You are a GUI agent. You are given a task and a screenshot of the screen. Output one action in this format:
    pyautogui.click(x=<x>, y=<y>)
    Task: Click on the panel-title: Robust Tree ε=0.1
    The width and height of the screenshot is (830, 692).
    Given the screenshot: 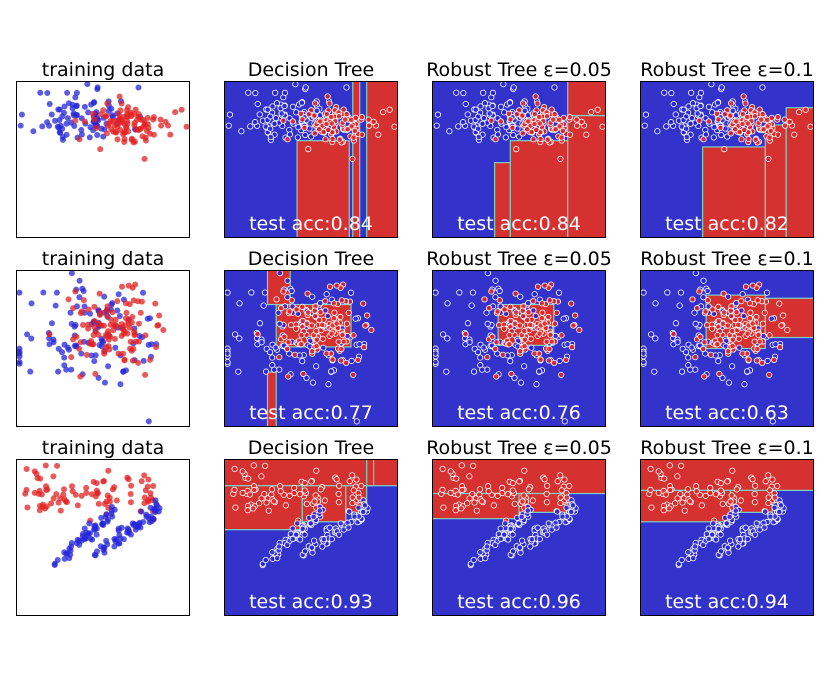 What is the action you would take?
    pyautogui.click(x=727, y=448)
    